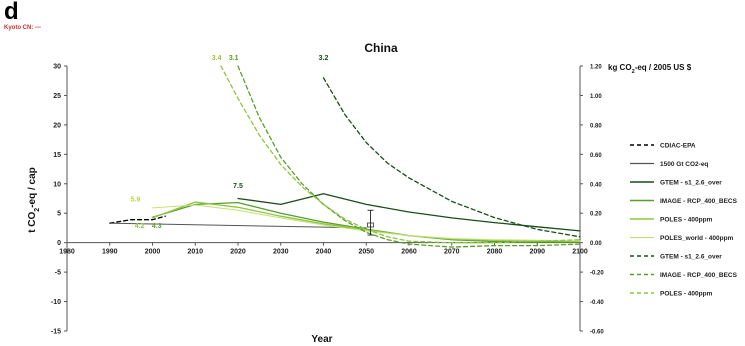 The image size is (745, 346). What do you see at coordinates (57, 155) in the screenshot?
I see `y-tick-label: 15` at bounding box center [57, 155].